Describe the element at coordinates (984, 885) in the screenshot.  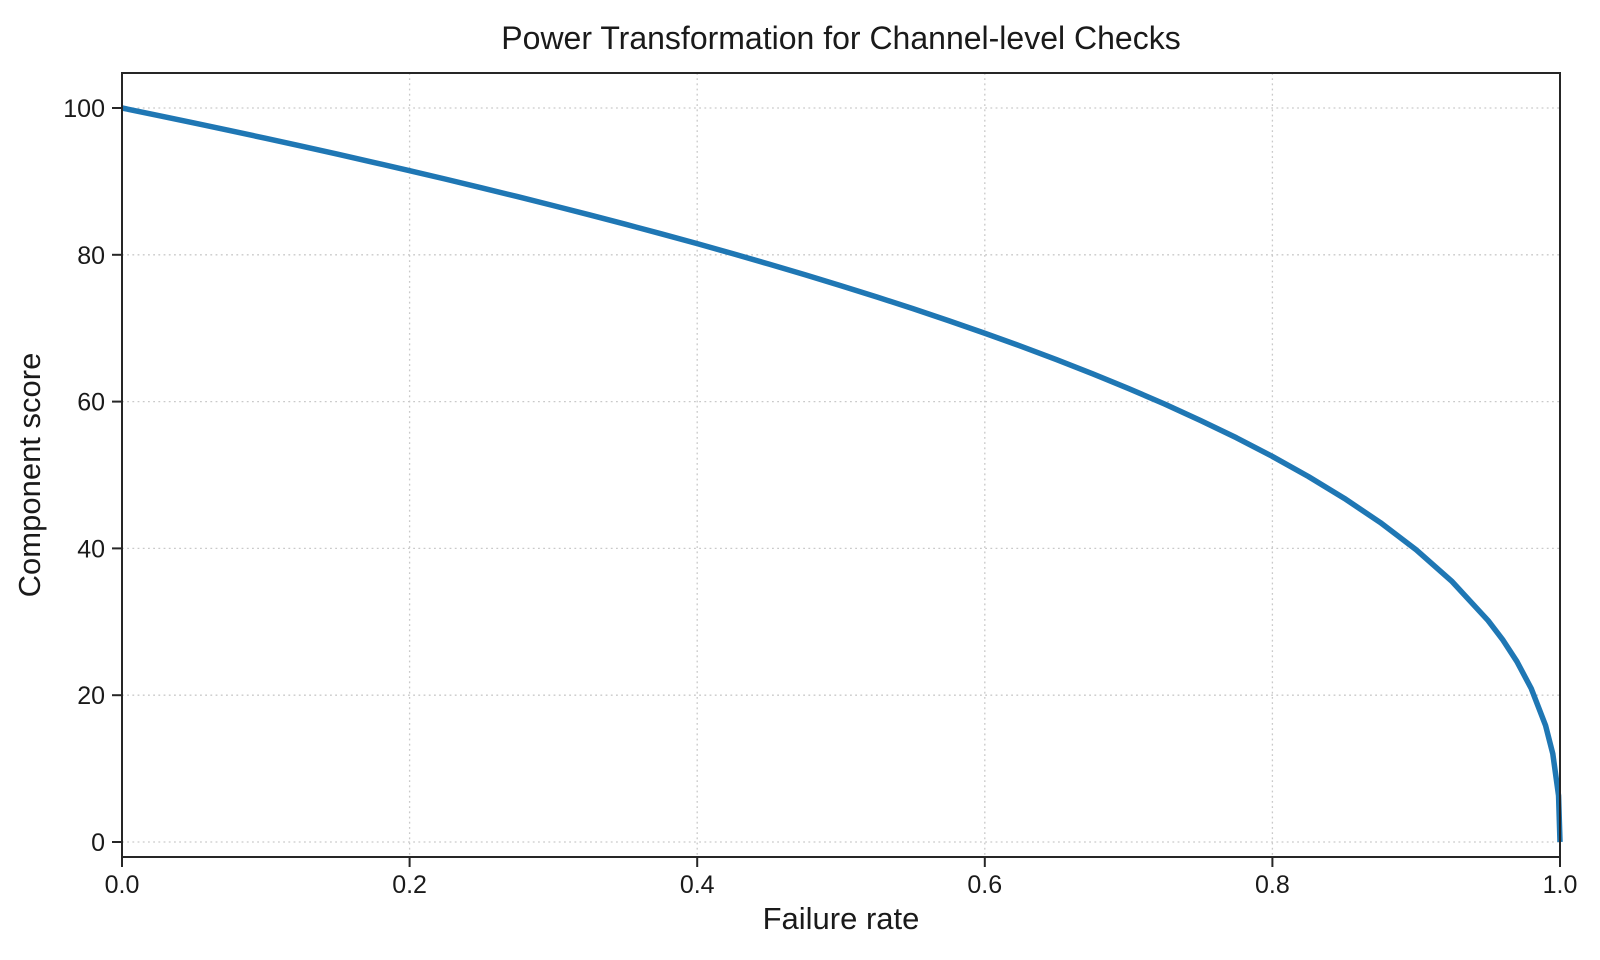
I see `x-tick-label: 0.6` at that location.